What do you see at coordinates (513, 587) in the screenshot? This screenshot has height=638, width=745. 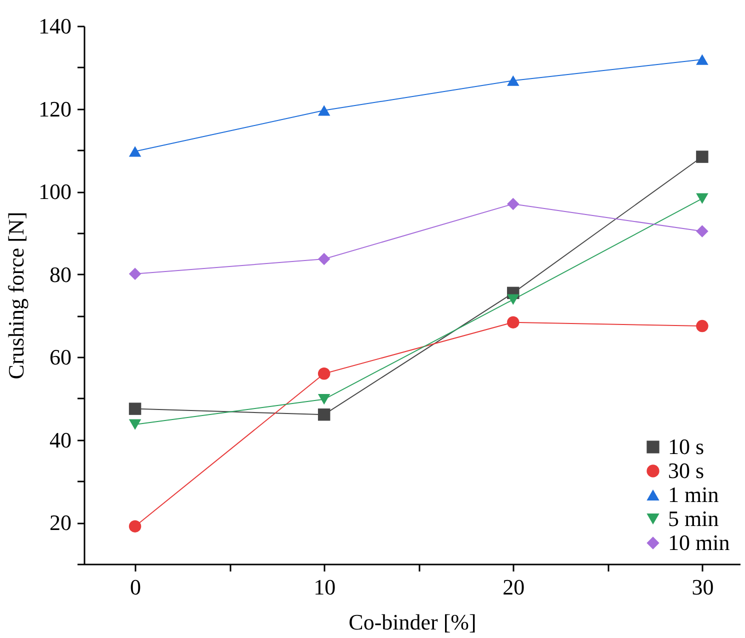 I see `x-tick-label: 20` at bounding box center [513, 587].